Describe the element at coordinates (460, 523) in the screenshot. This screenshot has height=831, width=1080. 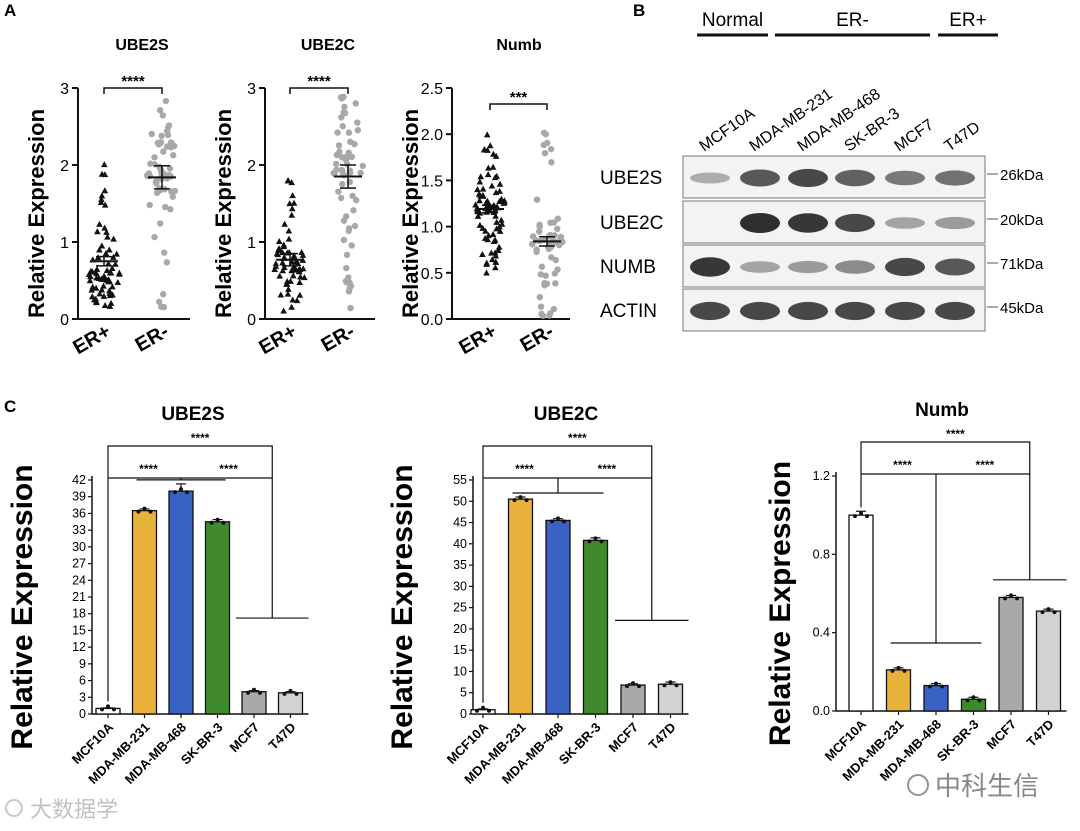
I see `y-tick-label: 45` at that location.